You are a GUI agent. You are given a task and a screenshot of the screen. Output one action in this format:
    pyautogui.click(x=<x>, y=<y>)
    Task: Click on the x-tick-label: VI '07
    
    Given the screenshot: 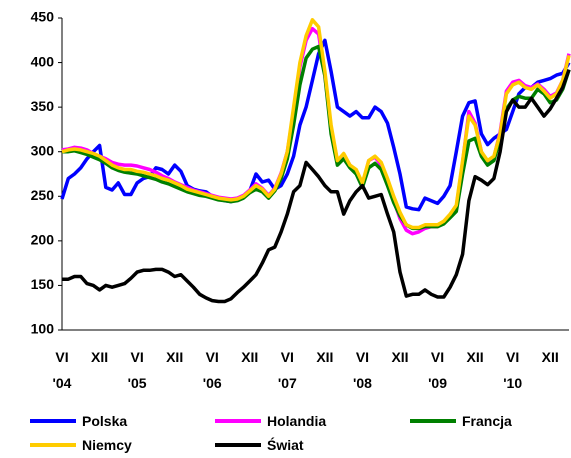 What is the action you would take?
    pyautogui.click(x=287, y=370)
    